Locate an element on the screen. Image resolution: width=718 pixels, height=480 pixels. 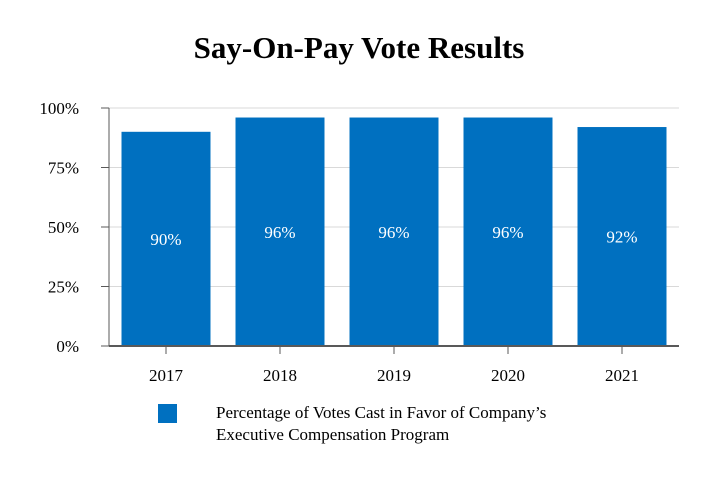
x-tick-label-2017: 2017 is located at coordinates (166, 375).